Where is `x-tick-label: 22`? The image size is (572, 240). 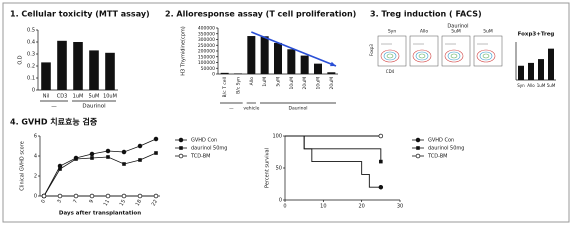
x-tick-label: 22 is located at coordinates (155, 203).